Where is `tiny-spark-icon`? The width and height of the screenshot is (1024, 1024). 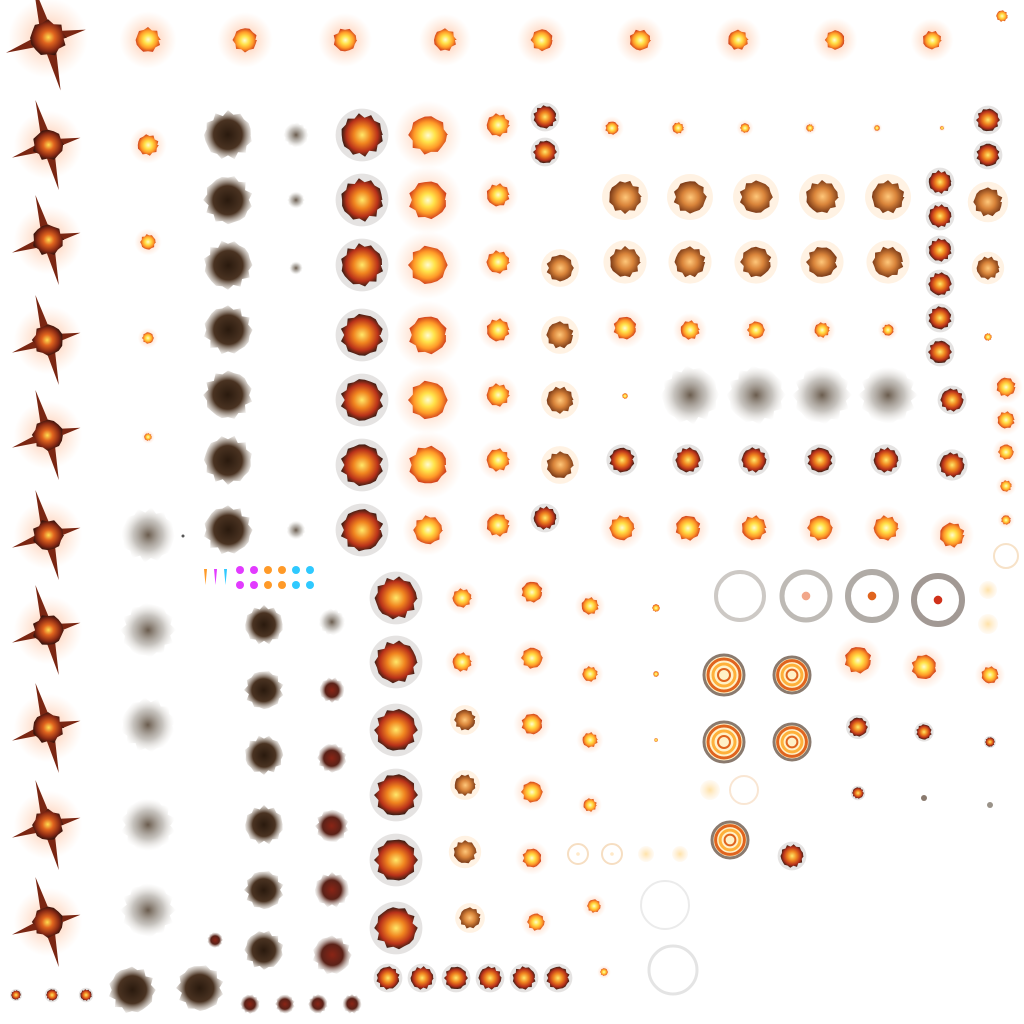 tiny-spark-icon is located at coordinates (924, 798).